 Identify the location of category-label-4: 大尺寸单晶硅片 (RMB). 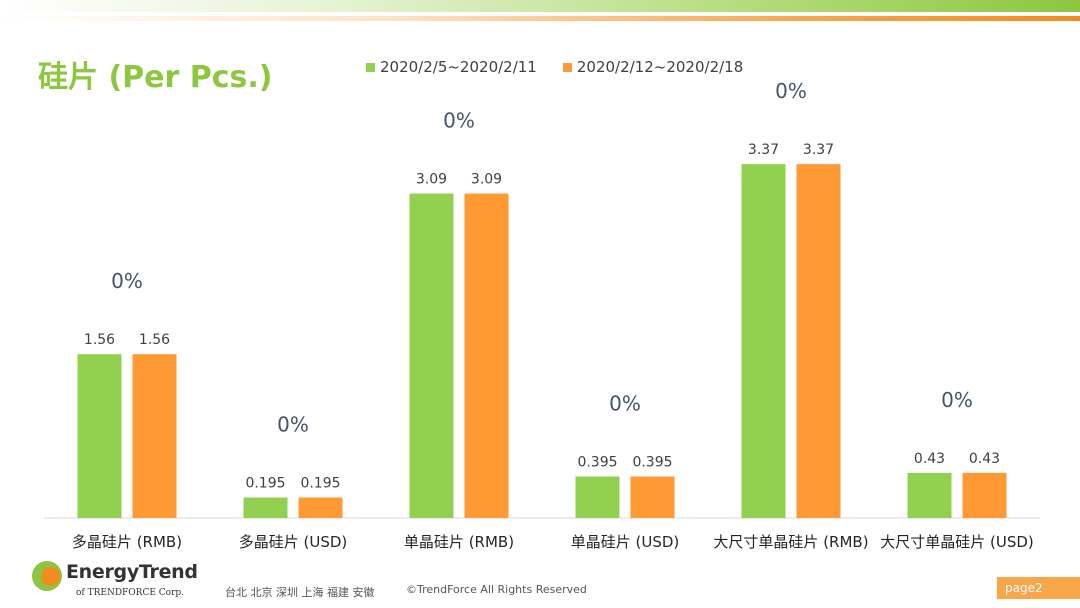
(790, 542).